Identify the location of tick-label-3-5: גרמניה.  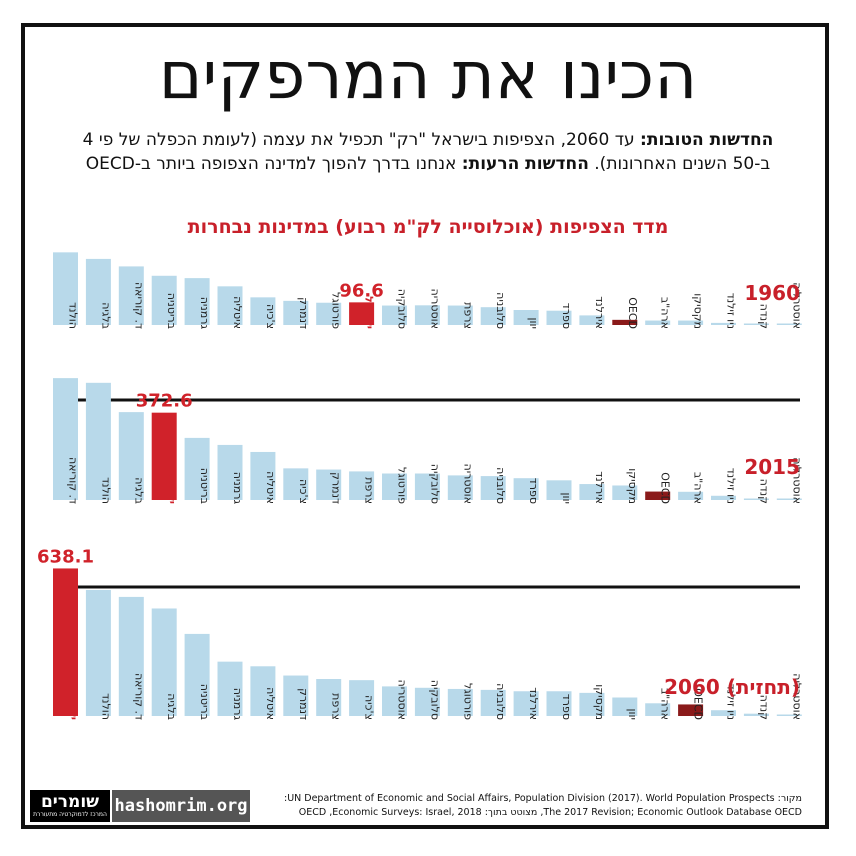
(237, 704).